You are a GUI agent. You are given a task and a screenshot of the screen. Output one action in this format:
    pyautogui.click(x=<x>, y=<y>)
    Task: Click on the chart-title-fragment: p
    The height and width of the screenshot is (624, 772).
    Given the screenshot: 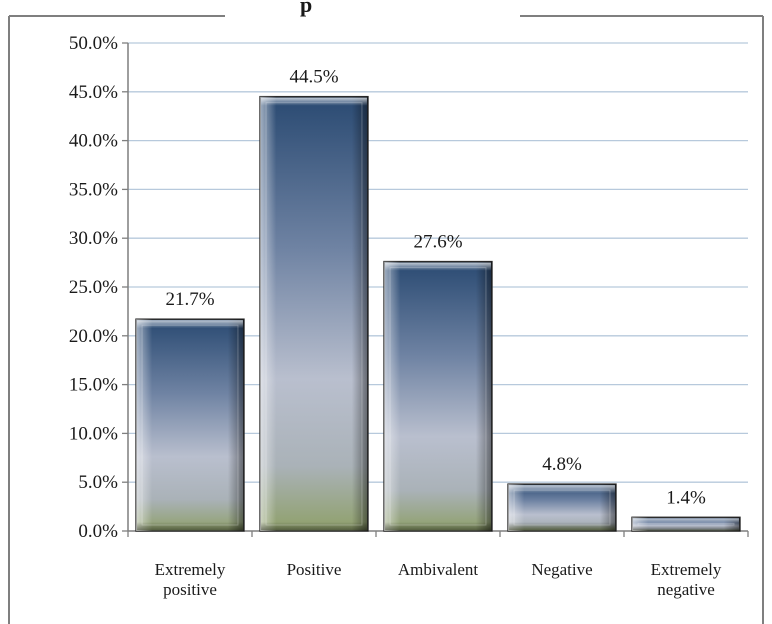 What is the action you would take?
    pyautogui.click(x=306, y=8)
    